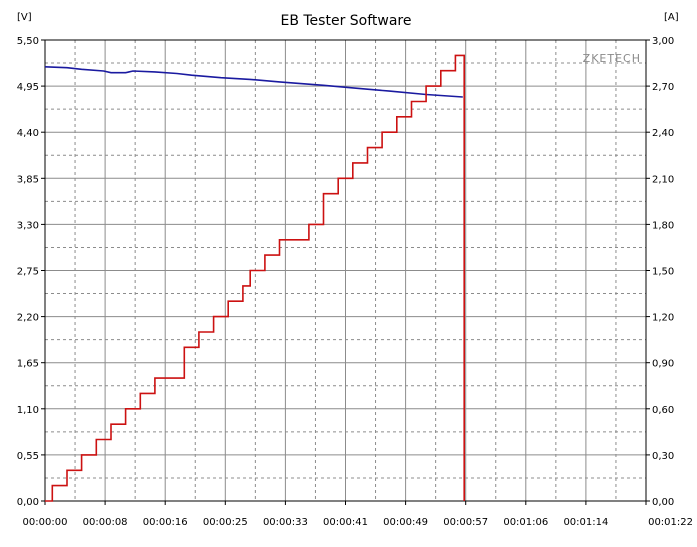 Image resolution: width=697 pixels, height=547 pixels. What do you see at coordinates (28, 41) in the screenshot?
I see `left-tick-label: 5,50` at bounding box center [28, 41].